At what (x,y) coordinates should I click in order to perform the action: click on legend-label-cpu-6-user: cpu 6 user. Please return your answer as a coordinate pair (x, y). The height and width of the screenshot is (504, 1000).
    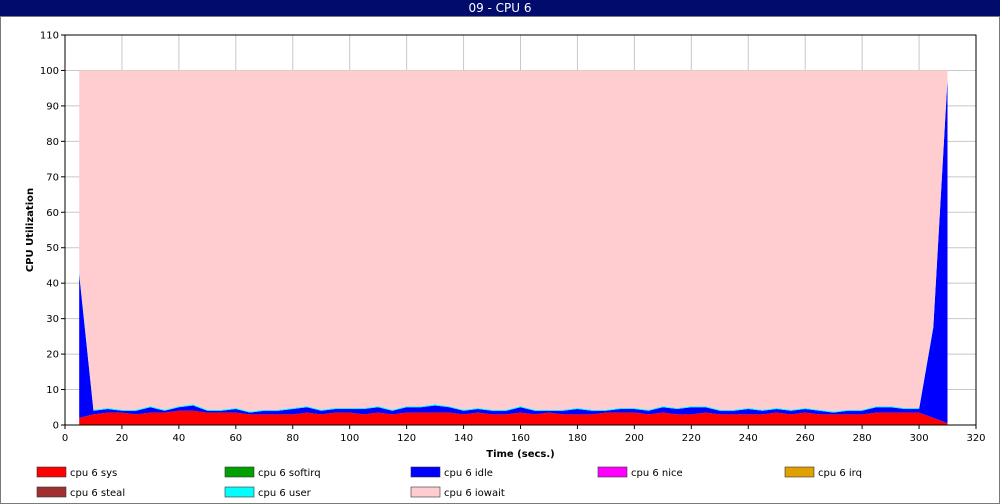
    Looking at the image, I should click on (285, 493).